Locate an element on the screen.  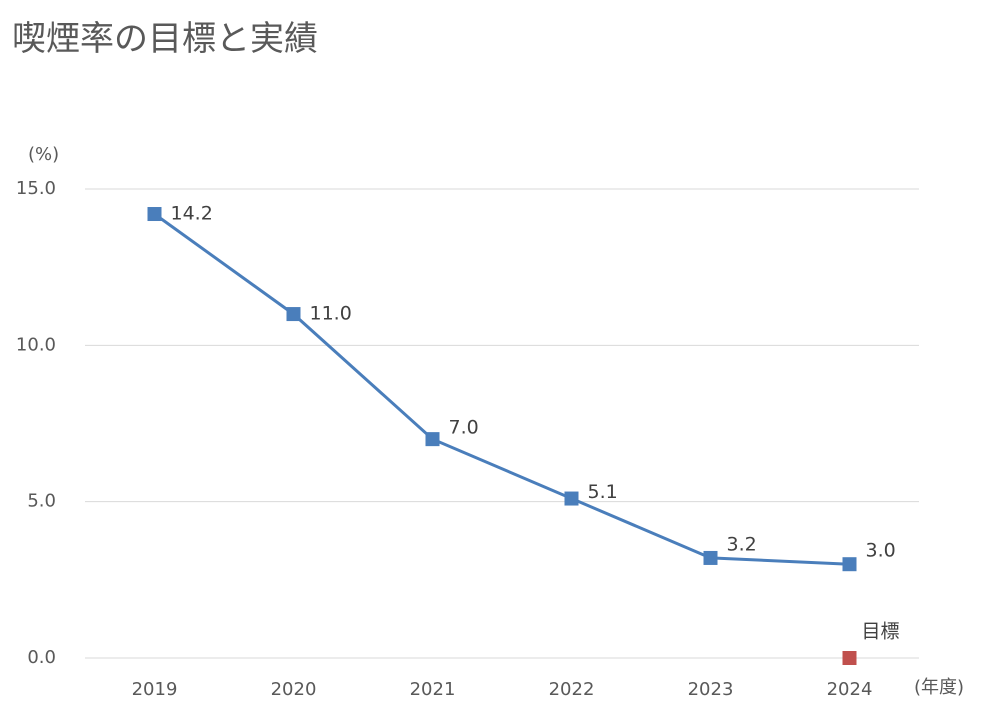
x-axis-label: (年度) is located at coordinates (939, 687).